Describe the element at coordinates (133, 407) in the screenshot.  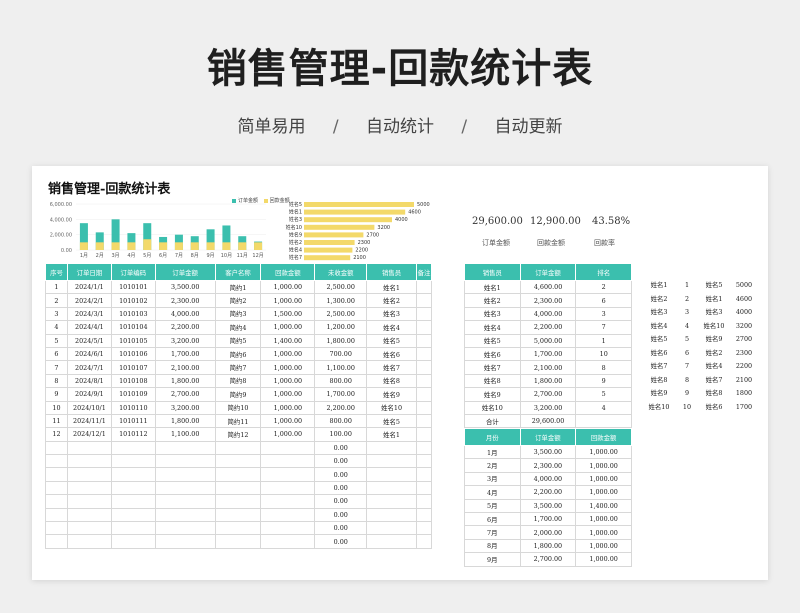
I see `orders-cell: 1010110` at that location.